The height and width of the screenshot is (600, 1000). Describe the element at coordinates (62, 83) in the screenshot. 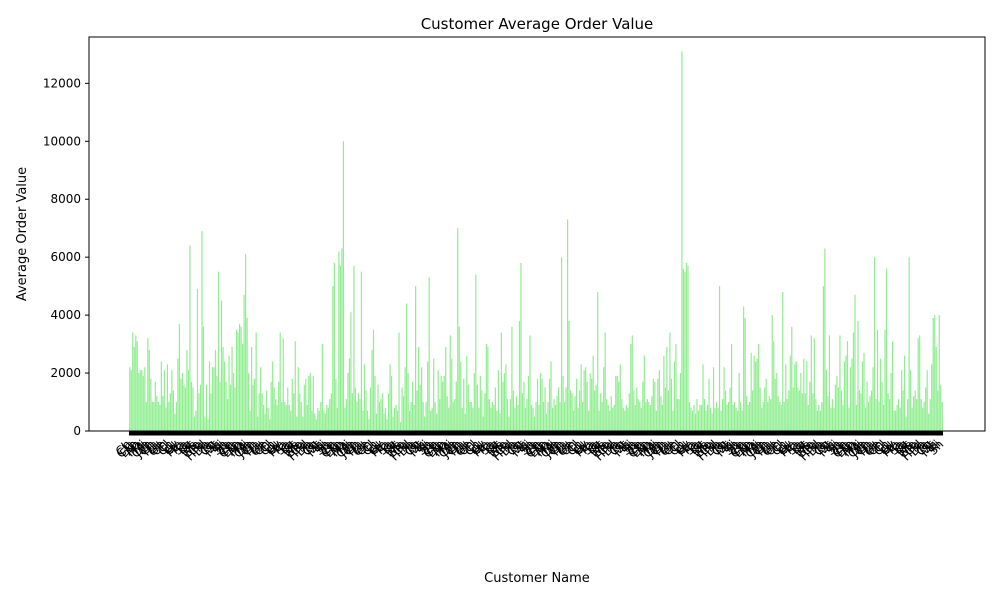

I see `y-tick-label: 12000` at that location.